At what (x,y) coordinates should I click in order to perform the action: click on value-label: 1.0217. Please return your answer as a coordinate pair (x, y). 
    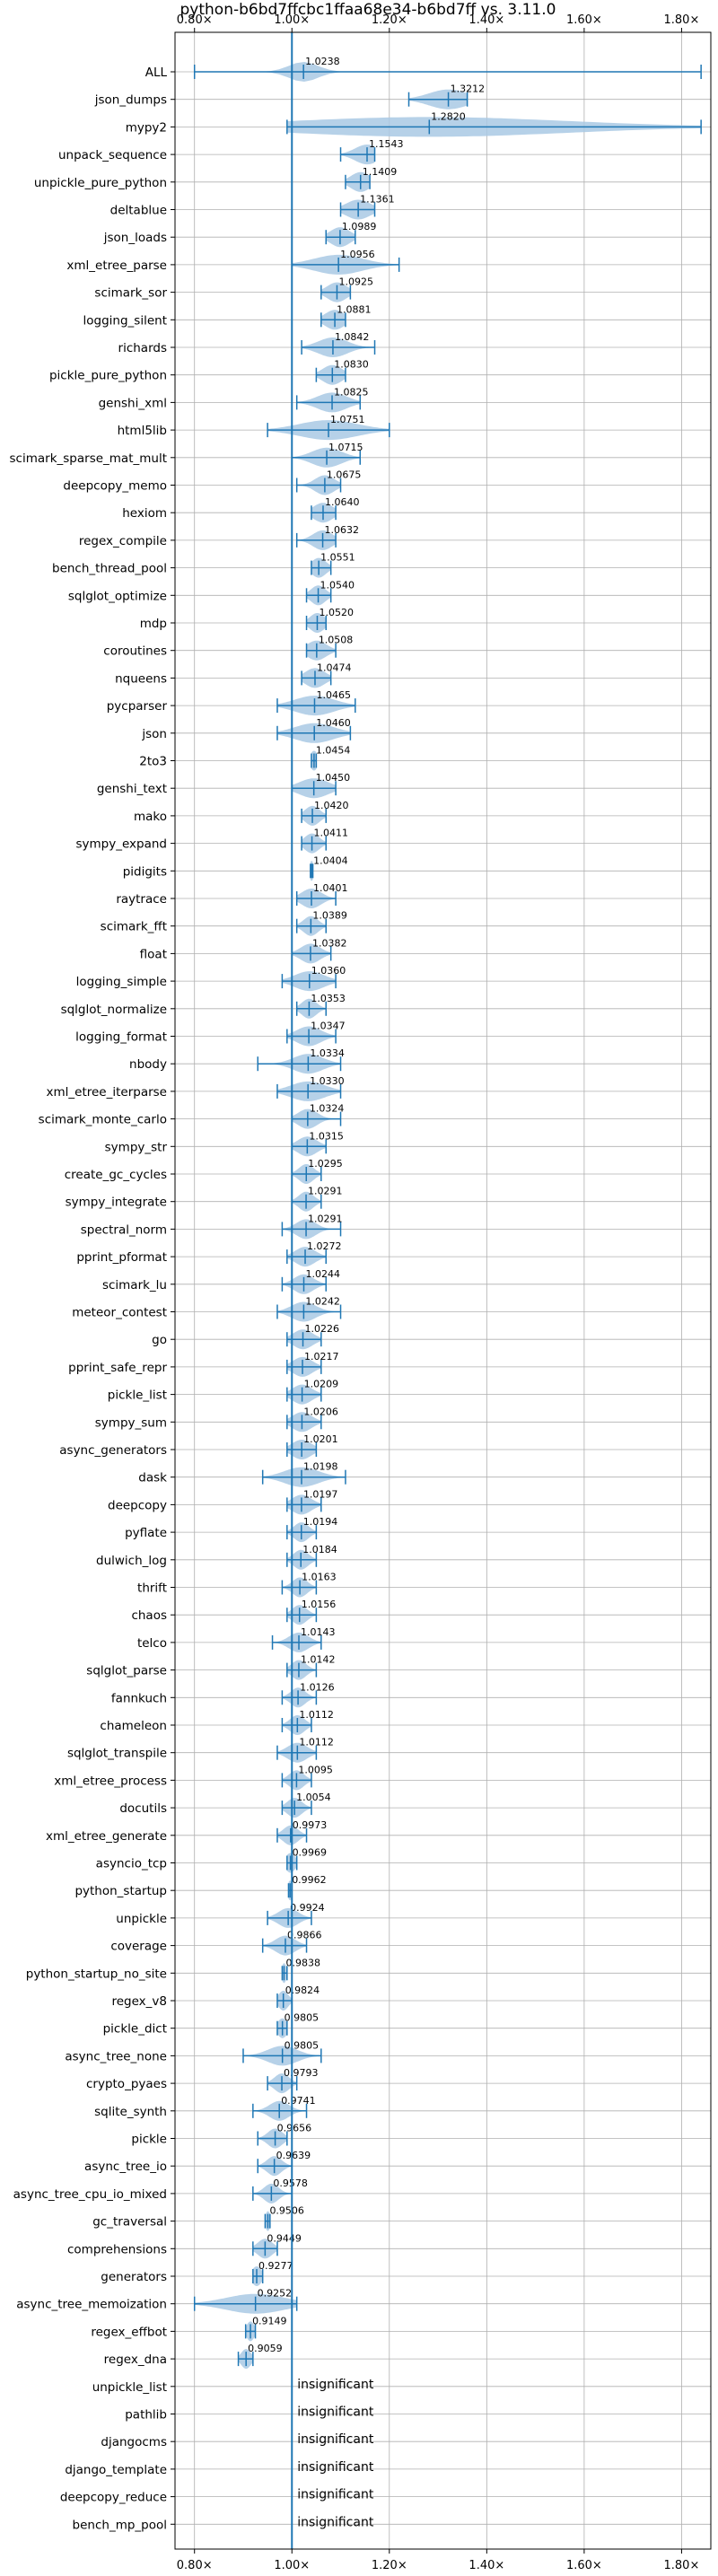
    Looking at the image, I should click on (321, 1356).